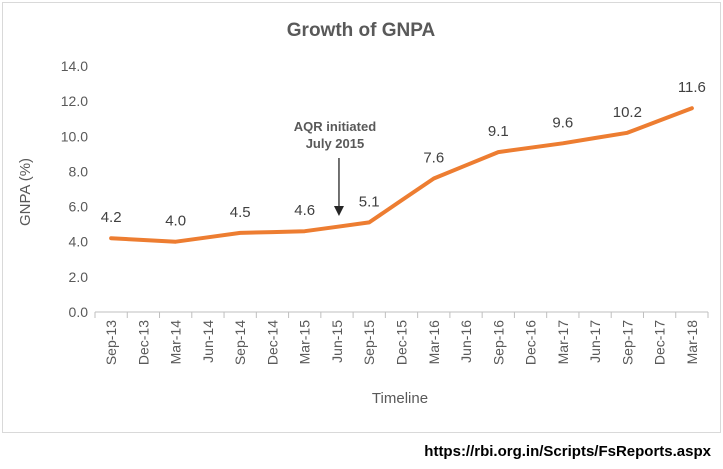 The width and height of the screenshot is (723, 469). What do you see at coordinates (434, 342) in the screenshot?
I see `x-tick-label: Mar-16` at bounding box center [434, 342].